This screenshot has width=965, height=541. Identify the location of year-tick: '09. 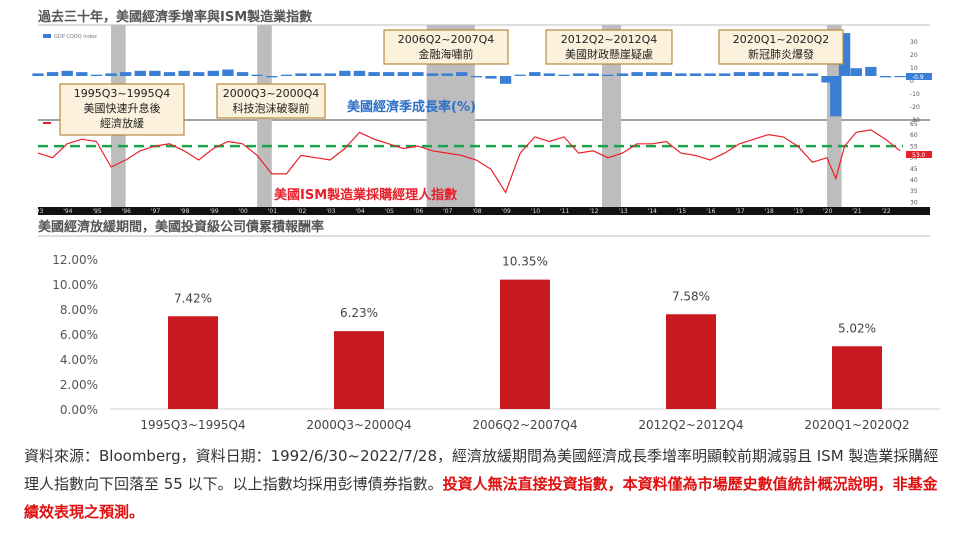
(506, 211).